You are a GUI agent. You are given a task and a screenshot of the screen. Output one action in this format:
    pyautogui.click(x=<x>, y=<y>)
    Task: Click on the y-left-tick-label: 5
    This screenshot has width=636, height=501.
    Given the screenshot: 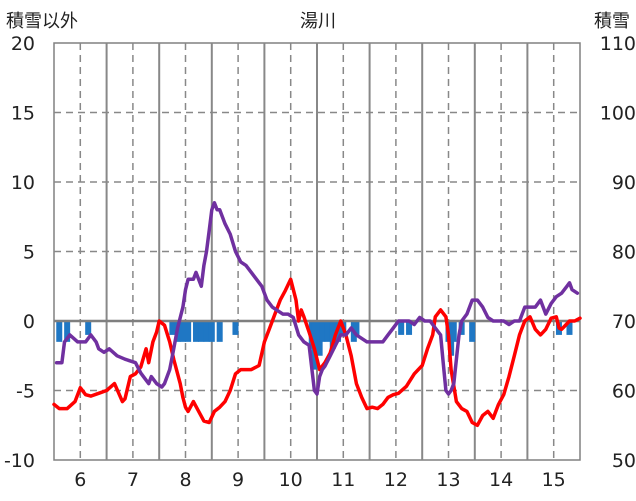 What is the action you would take?
    pyautogui.click(x=29, y=253)
    